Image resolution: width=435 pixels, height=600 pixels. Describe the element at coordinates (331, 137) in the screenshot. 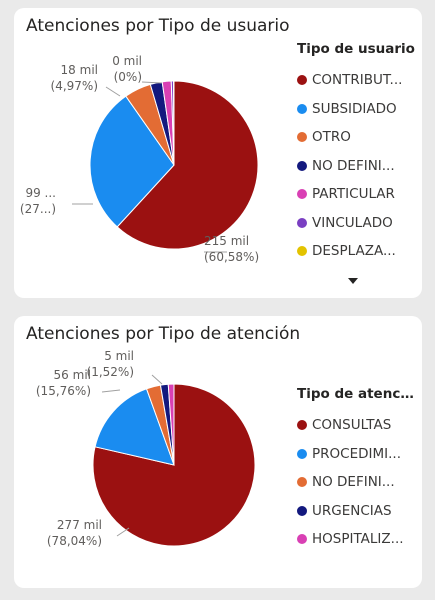

I see `legend-label: OTRO` at that location.